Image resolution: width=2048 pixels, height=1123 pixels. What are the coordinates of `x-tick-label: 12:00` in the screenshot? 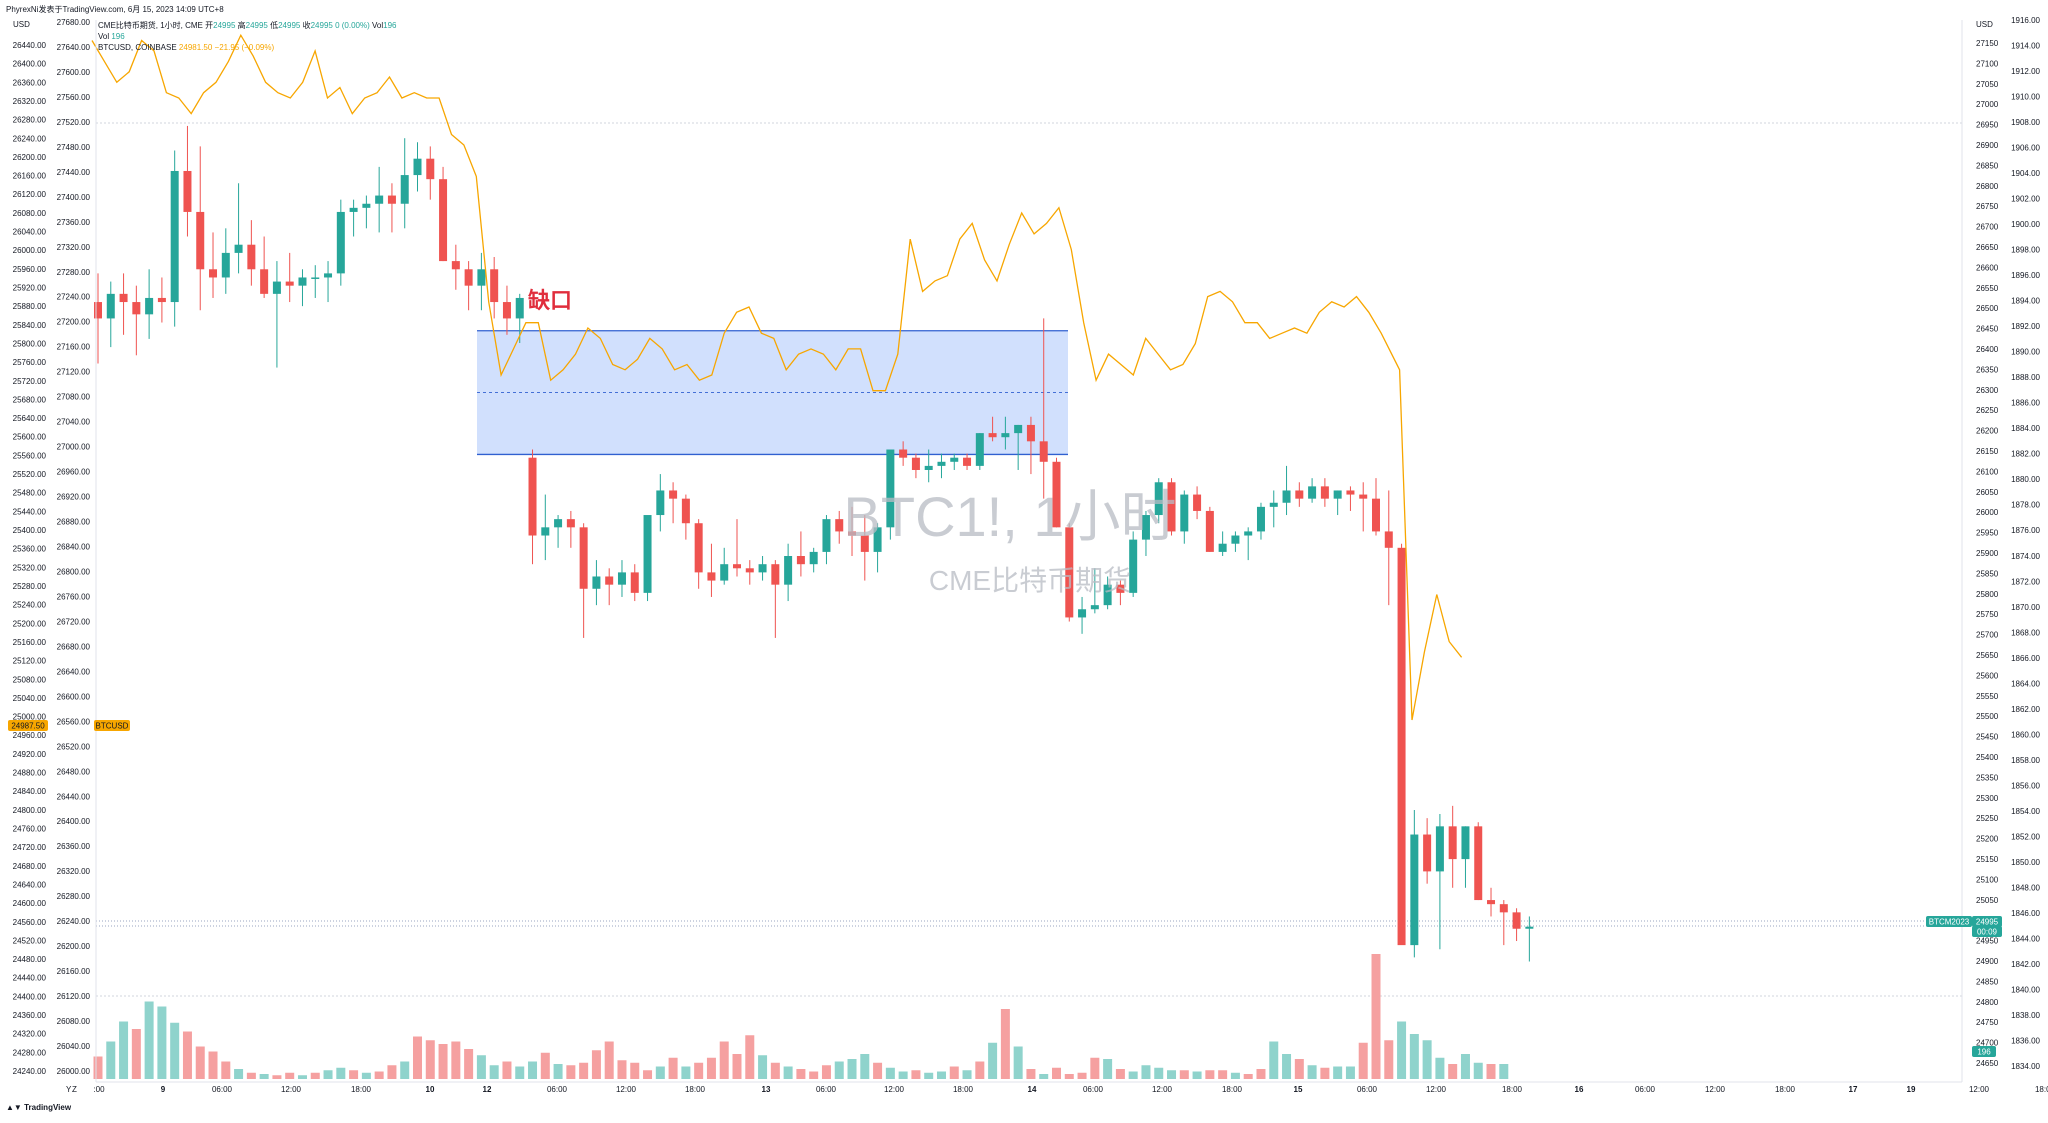 It's located at (1715, 1089).